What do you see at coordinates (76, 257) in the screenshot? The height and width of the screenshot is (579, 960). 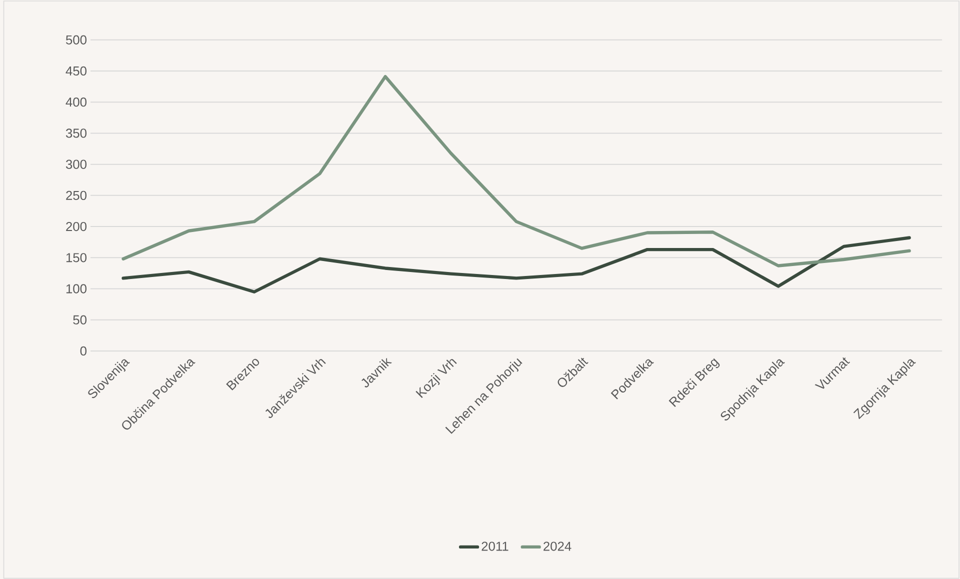 I see `y-tick-label: 150` at bounding box center [76, 257].